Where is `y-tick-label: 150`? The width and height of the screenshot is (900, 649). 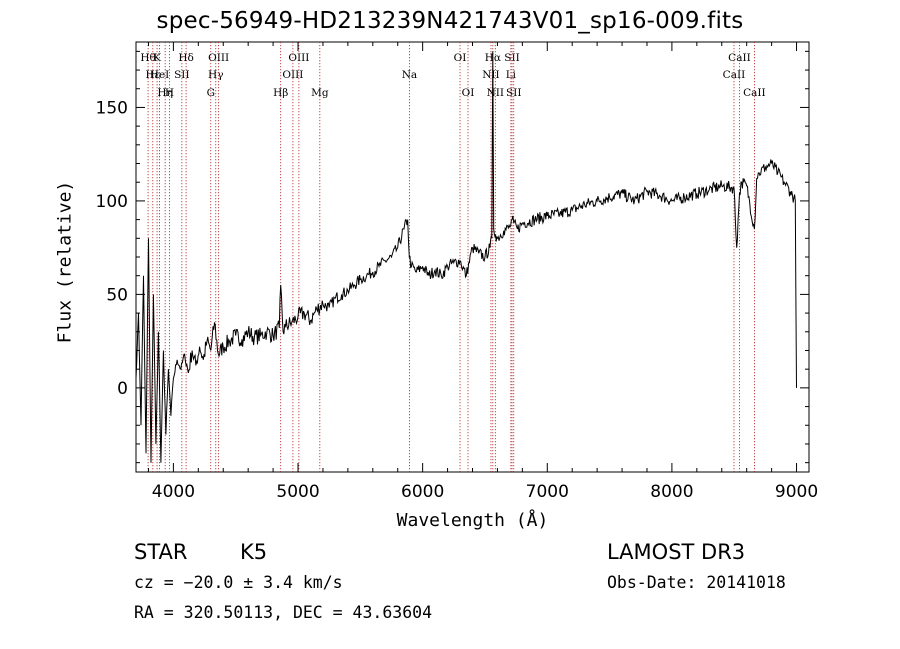
y-tick-label: 150 is located at coordinates (112, 108).